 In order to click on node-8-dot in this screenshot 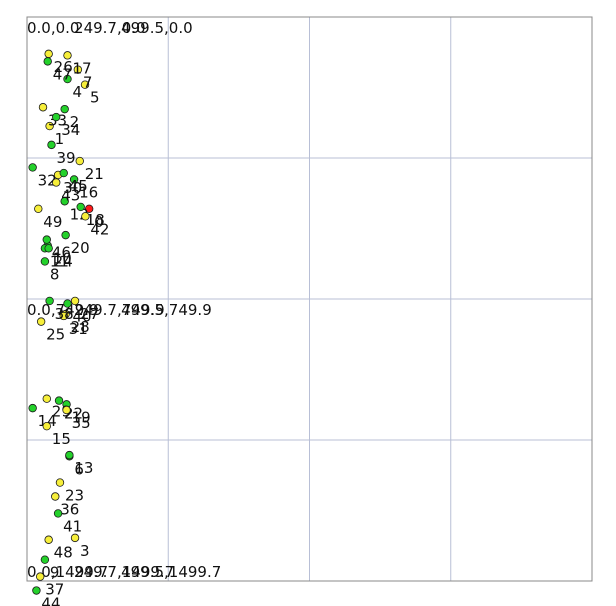, I will do `click(45, 261)`.